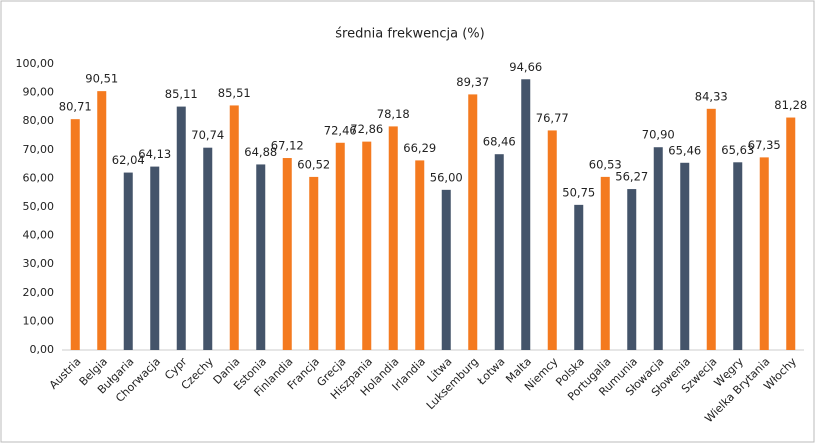 The image size is (816, 445). I want to click on value-label: 60,53, so click(605, 164).